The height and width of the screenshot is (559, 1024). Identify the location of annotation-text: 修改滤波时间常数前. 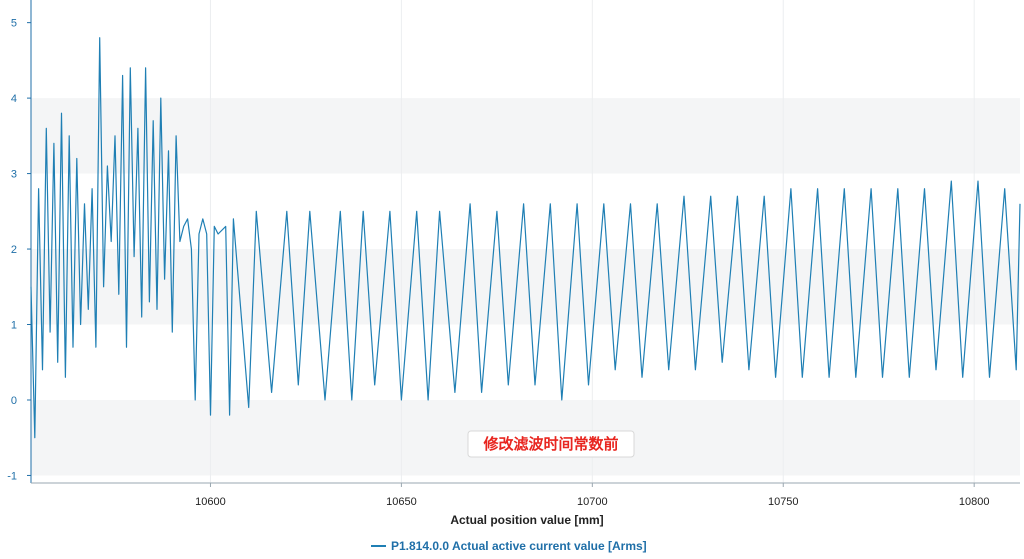
(550, 444).